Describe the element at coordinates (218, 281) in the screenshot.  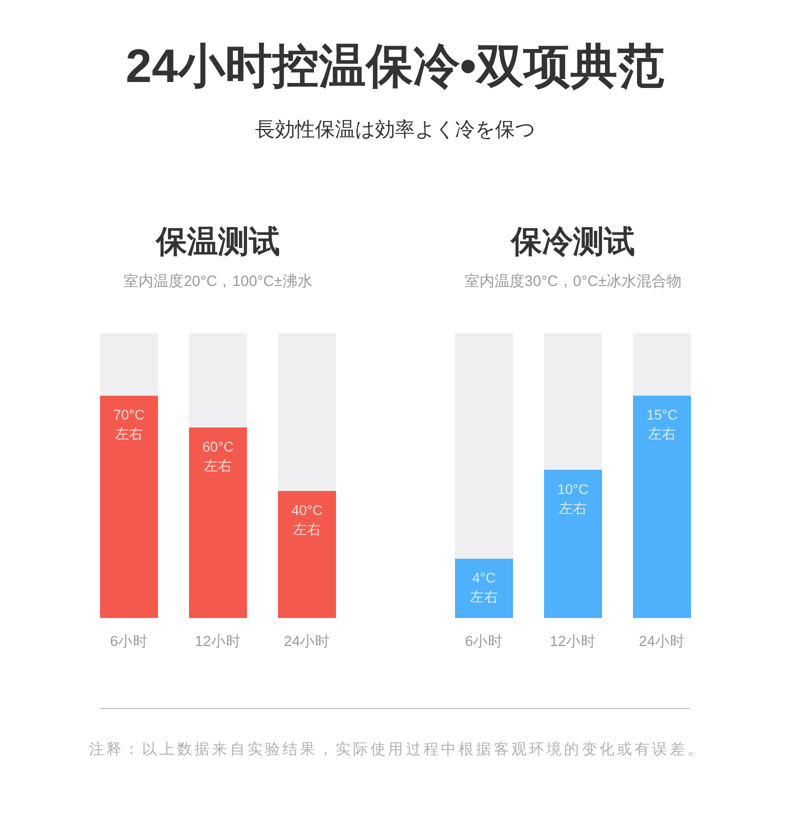
I see `chart-subtitle: 室内温度20°C，100°C±沸水` at that location.